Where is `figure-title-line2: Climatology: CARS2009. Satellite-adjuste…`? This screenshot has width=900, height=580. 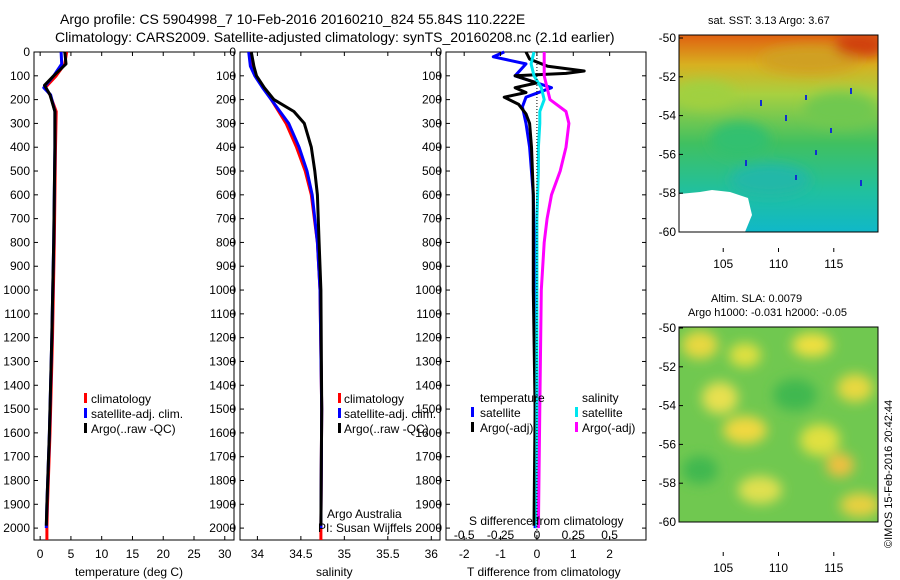 figure-title-line2: Climatology: CARS2009. Satellite-adjuste… is located at coordinates (335, 37).